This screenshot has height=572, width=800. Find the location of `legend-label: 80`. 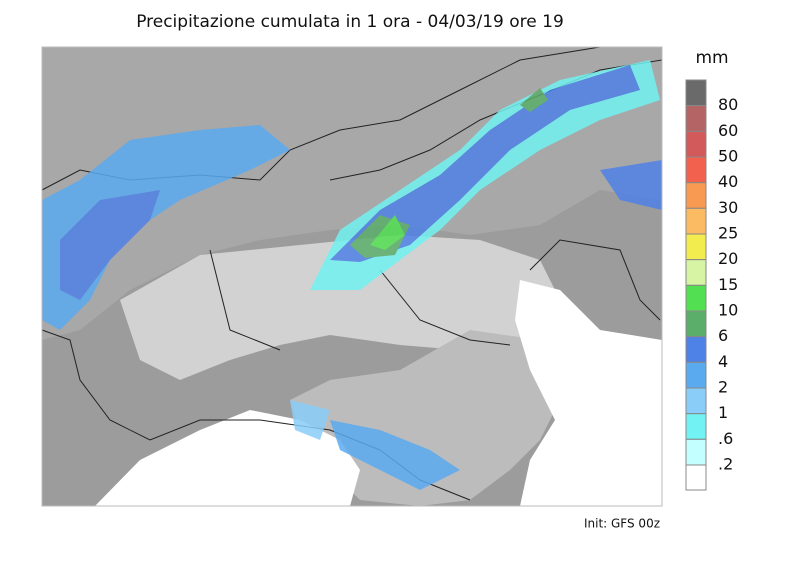

legend-label: 80 is located at coordinates (728, 104).